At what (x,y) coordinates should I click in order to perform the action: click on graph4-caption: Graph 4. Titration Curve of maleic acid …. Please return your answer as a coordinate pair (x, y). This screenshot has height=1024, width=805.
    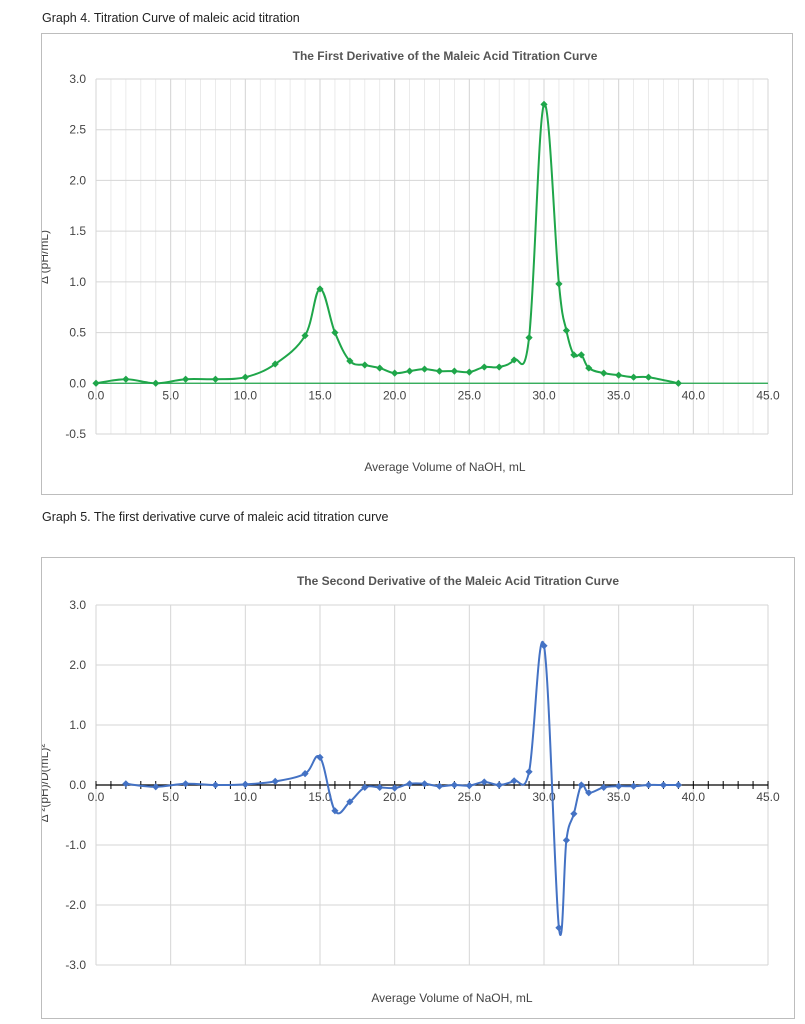
    Looking at the image, I should click on (171, 18).